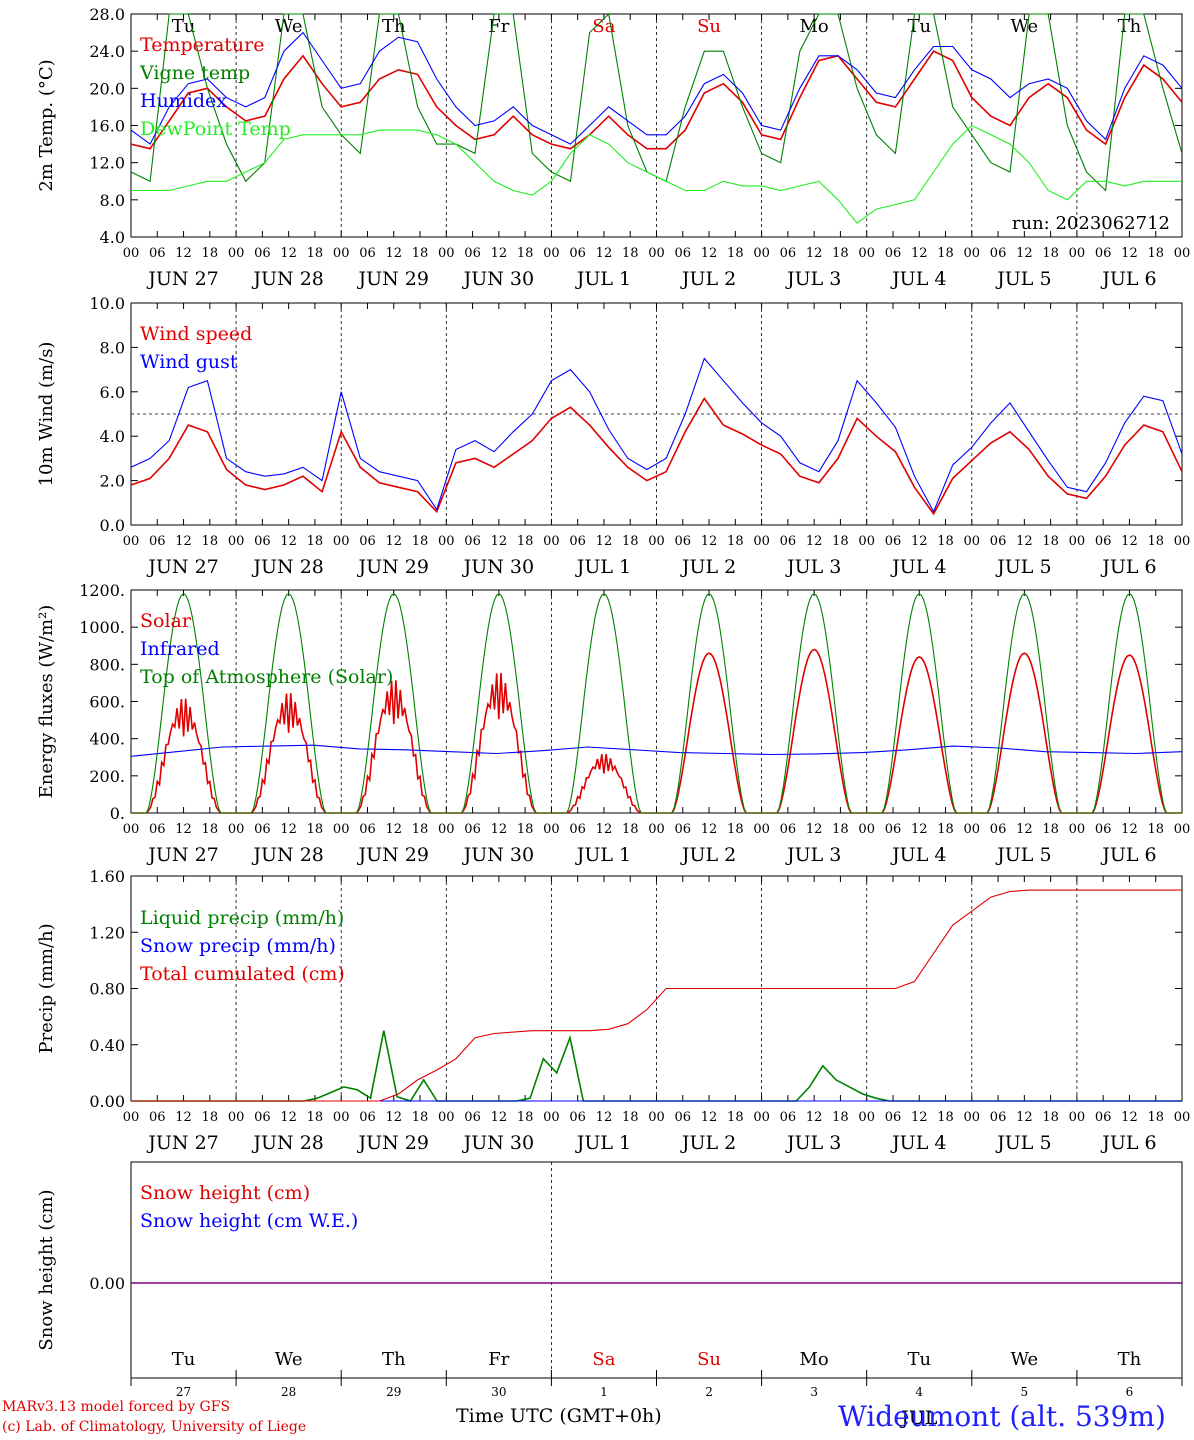  Describe the element at coordinates (107, 303) in the screenshot. I see `y-tick-label: 10.0` at that location.